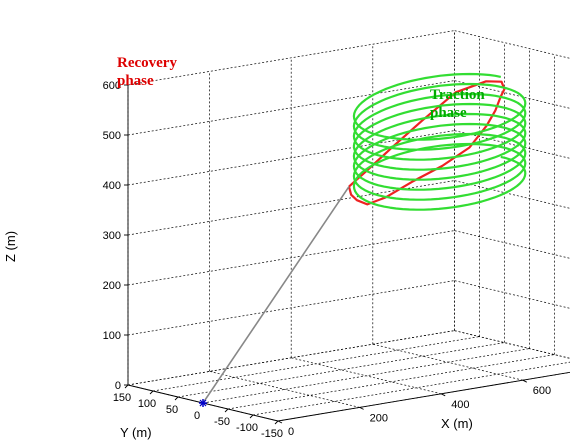 The image size is (570, 448). Describe the element at coordinates (291, 432) in the screenshot. I see `x-tick-label: 0` at that location.